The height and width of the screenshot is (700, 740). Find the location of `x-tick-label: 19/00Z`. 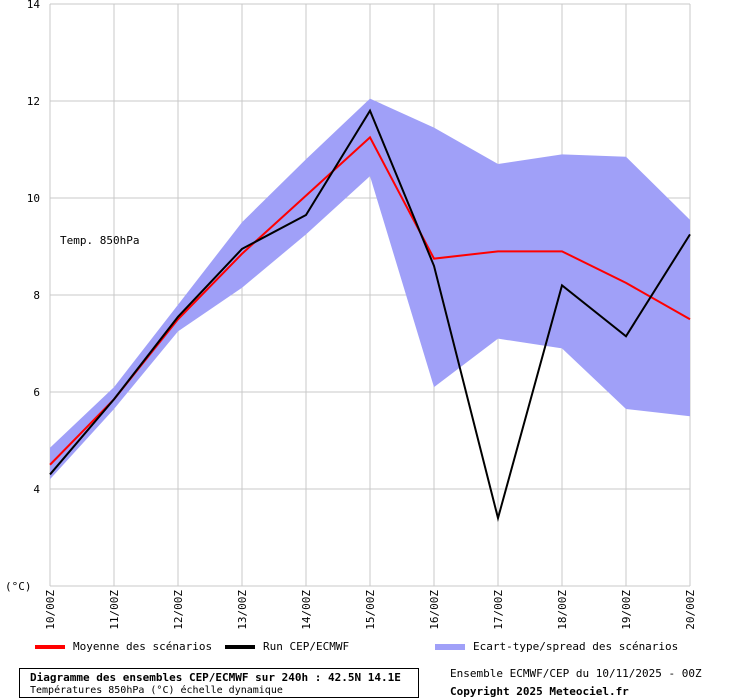

x-tick-label: 19/00Z is located at coordinates (626, 610).